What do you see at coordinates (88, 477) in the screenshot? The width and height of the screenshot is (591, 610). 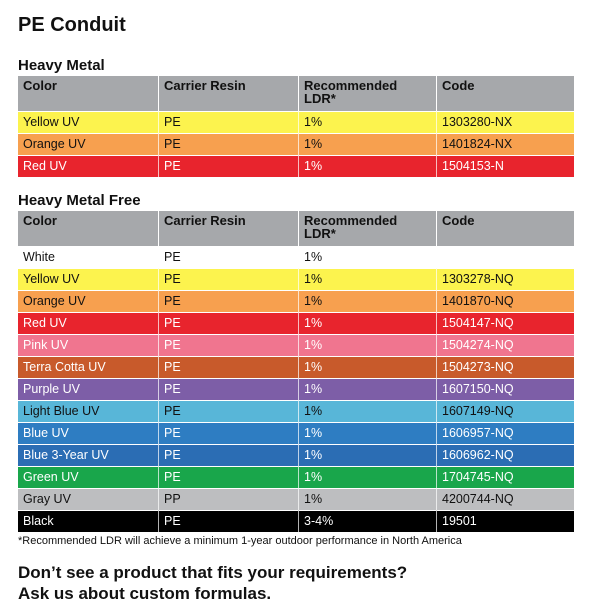 I see `cell-color: Green UV` at bounding box center [88, 477].